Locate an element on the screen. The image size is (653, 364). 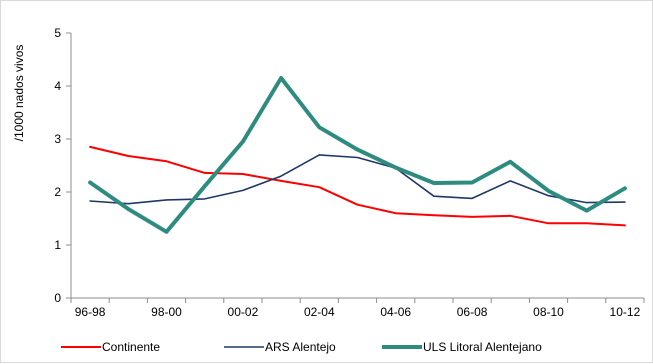
legend-label: Continente is located at coordinates (131, 347).